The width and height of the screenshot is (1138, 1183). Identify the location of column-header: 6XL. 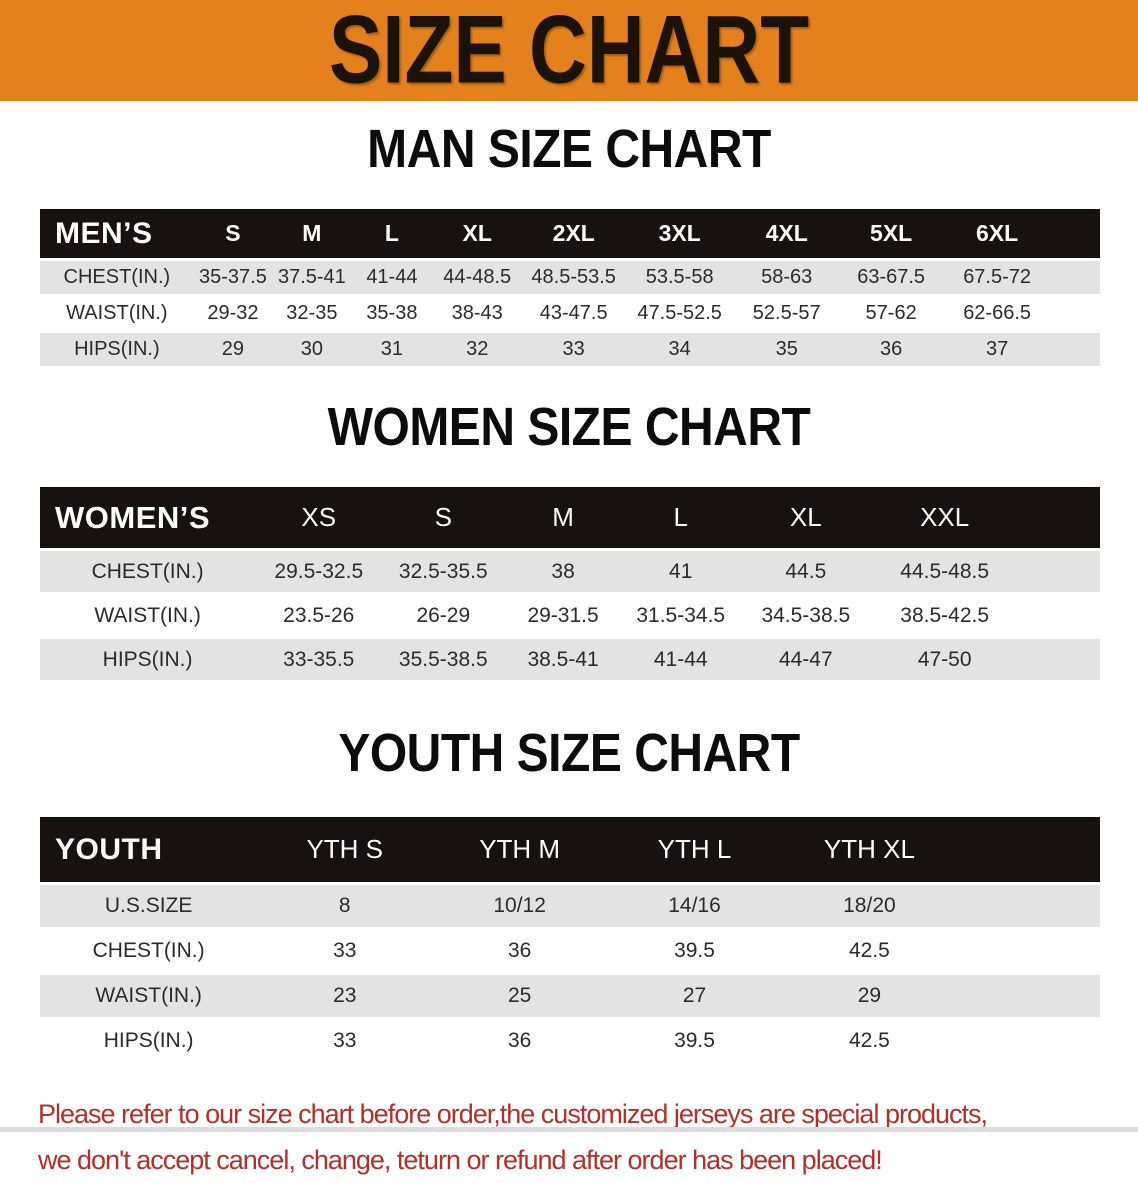
(997, 233).